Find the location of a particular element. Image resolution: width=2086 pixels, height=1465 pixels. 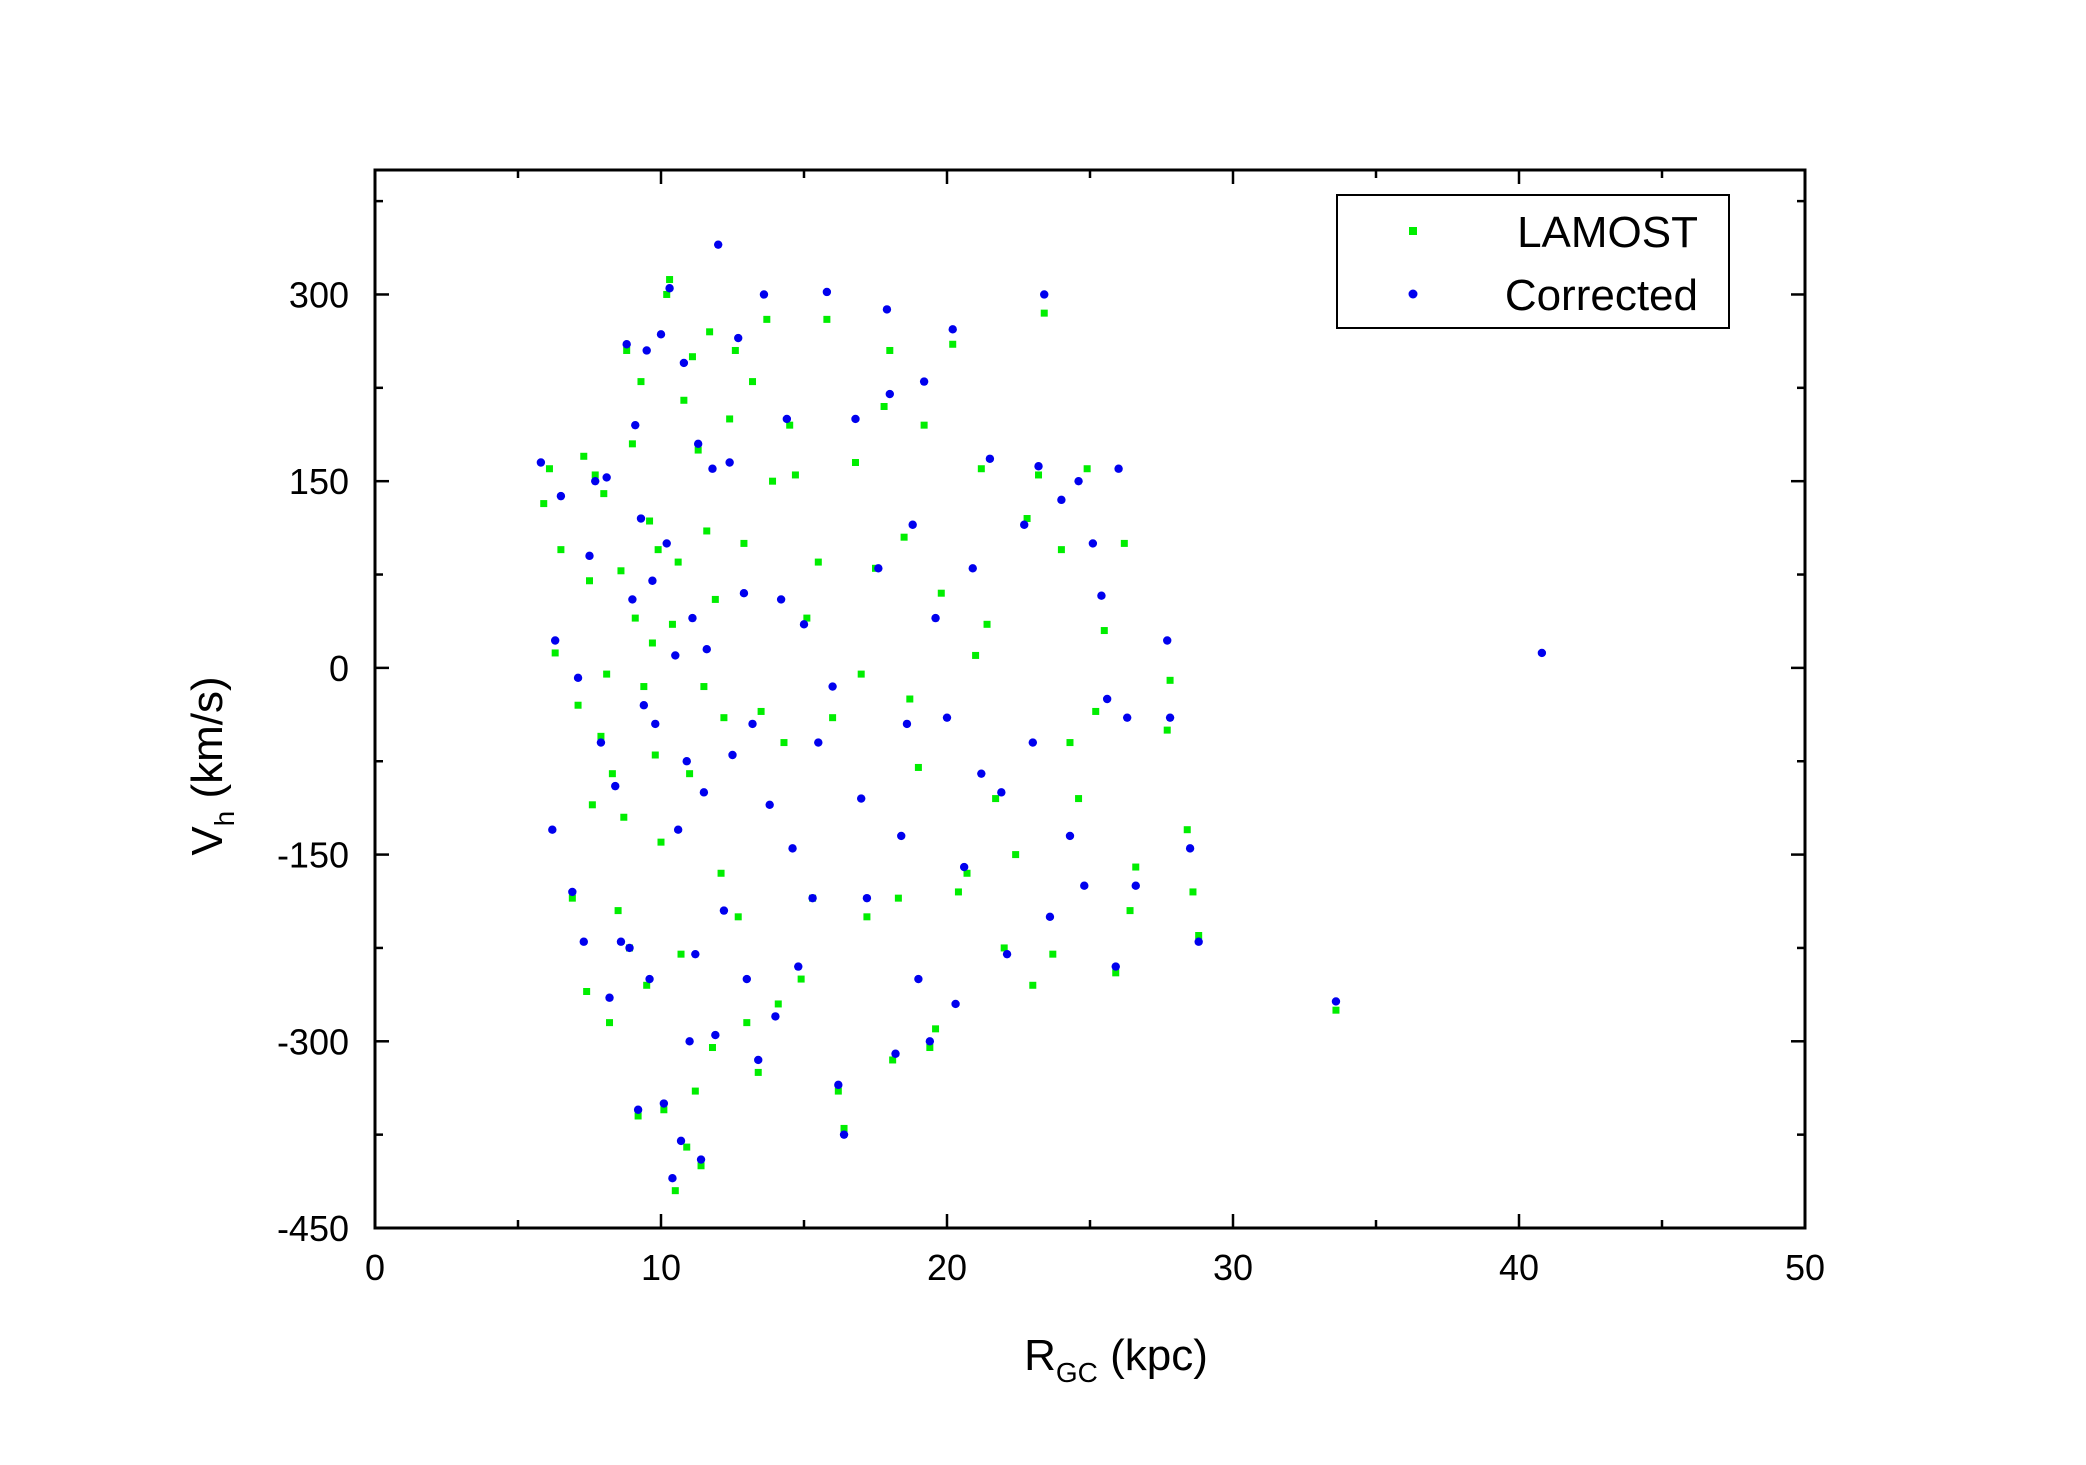

legend-marker-corrected is located at coordinates (1413, 294).